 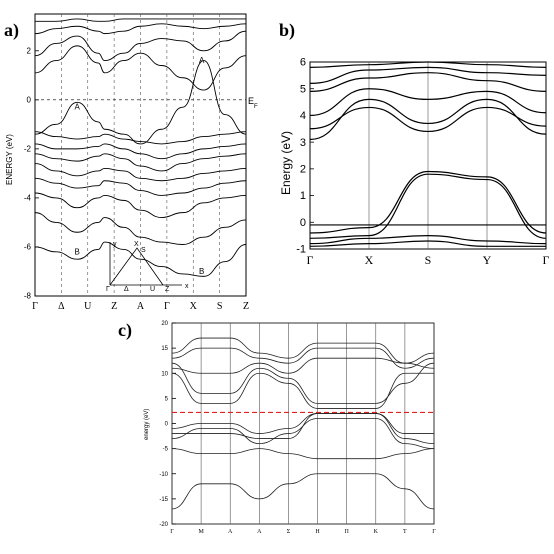 What do you see at coordinates (303, 143) in the screenshot?
I see `y-tick-label: 3` at bounding box center [303, 143].